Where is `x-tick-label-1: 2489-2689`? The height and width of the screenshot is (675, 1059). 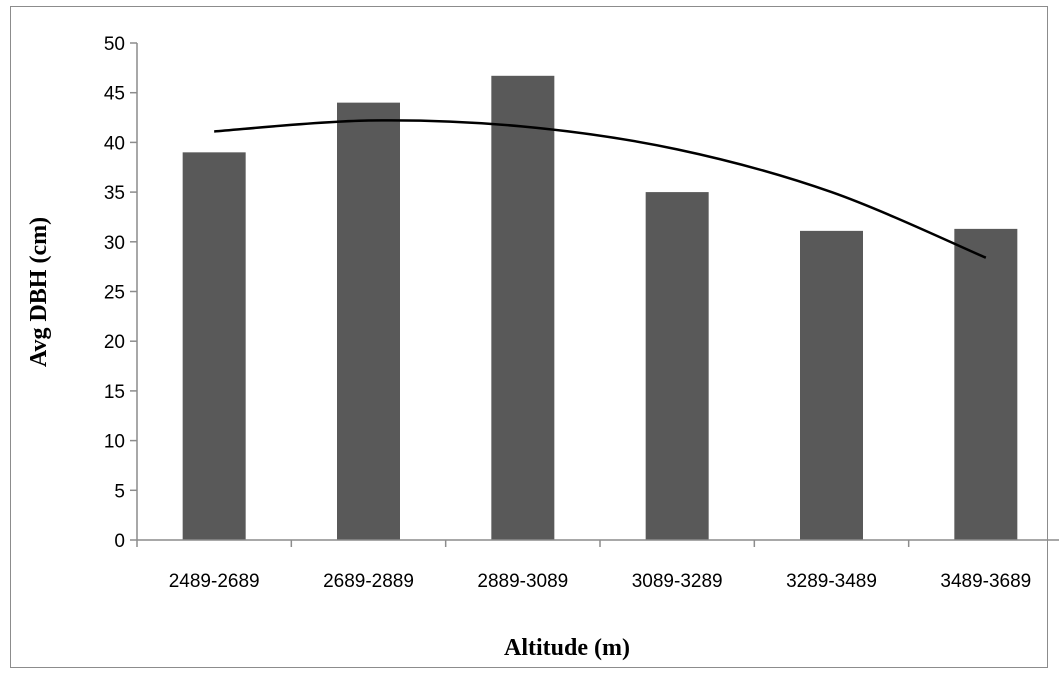 x-tick-label-1: 2489-2689 is located at coordinates (214, 581).